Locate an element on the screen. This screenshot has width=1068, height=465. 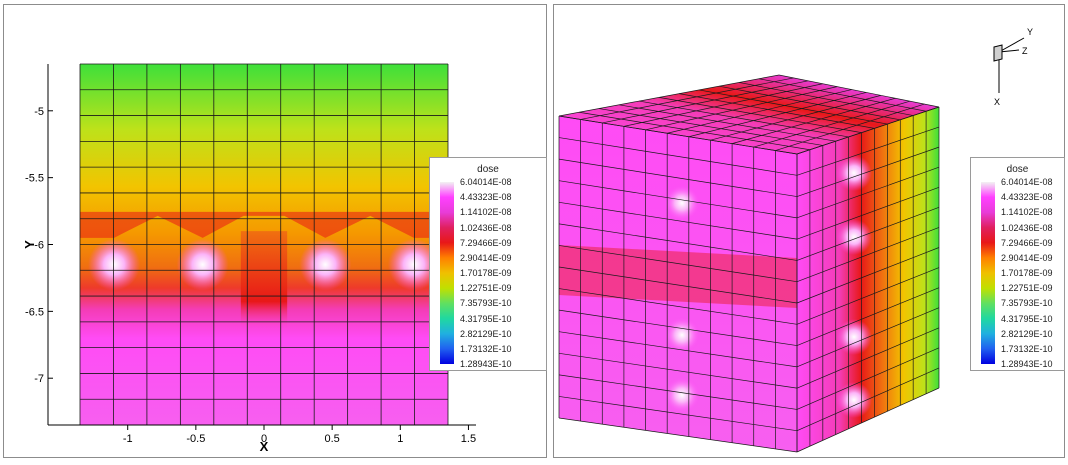
right-legend-colorbar is located at coordinates (988, 273).